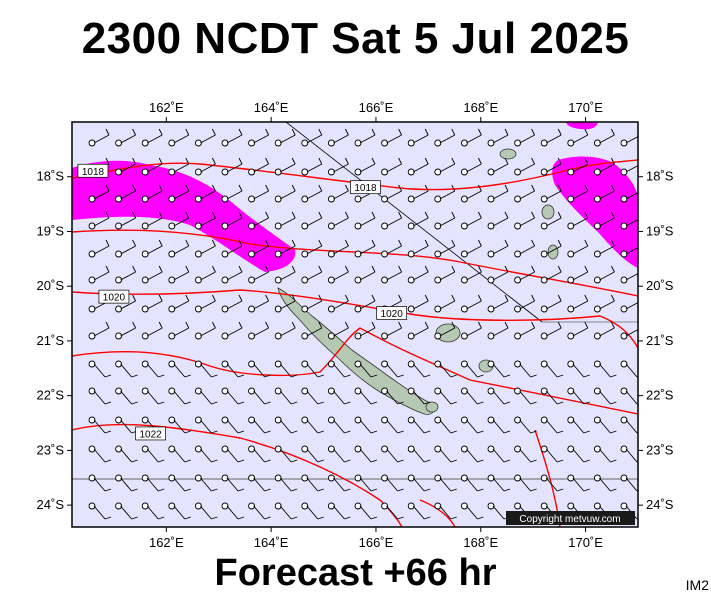 This screenshot has width=711, height=600. Describe the element at coordinates (548, 212) in the screenshot. I see `island-tanna` at that location.